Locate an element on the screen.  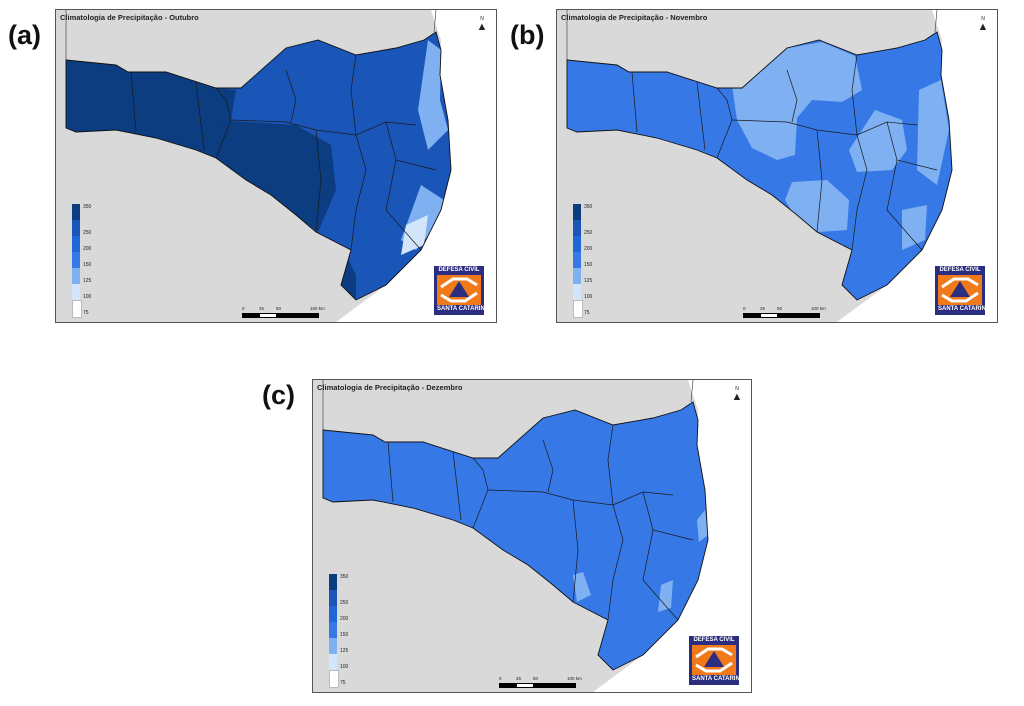
north-arrow-icon: N ▲ is located at coordinates (482, 24).